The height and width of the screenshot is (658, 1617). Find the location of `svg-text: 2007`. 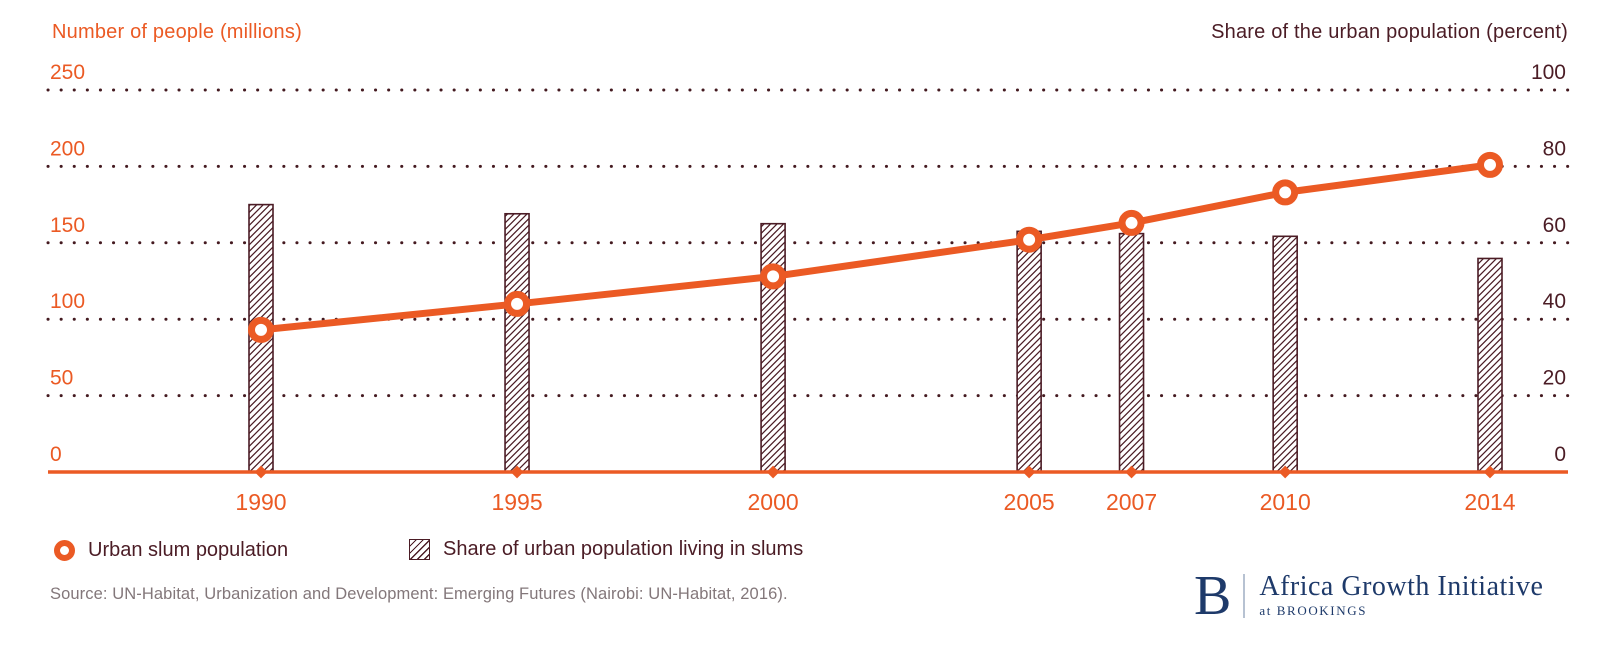

svg-text: 2007 is located at coordinates (1131, 502).